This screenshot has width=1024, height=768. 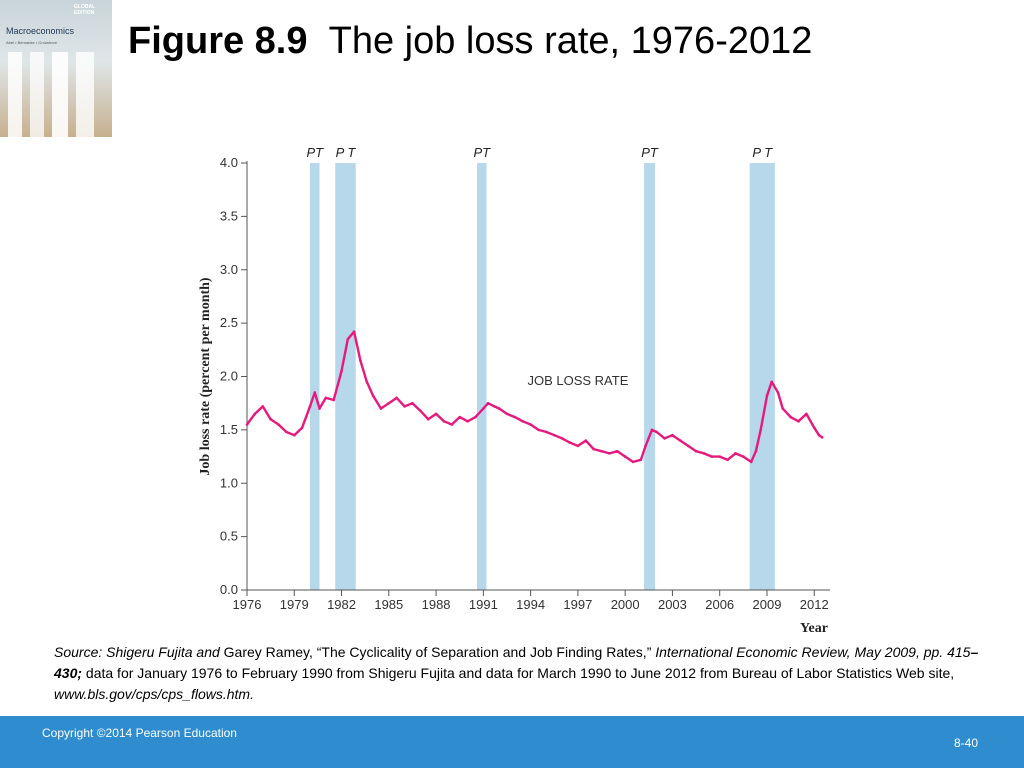 What do you see at coordinates (625, 604) in the screenshot?
I see `x-tick-label-8: 2000` at bounding box center [625, 604].